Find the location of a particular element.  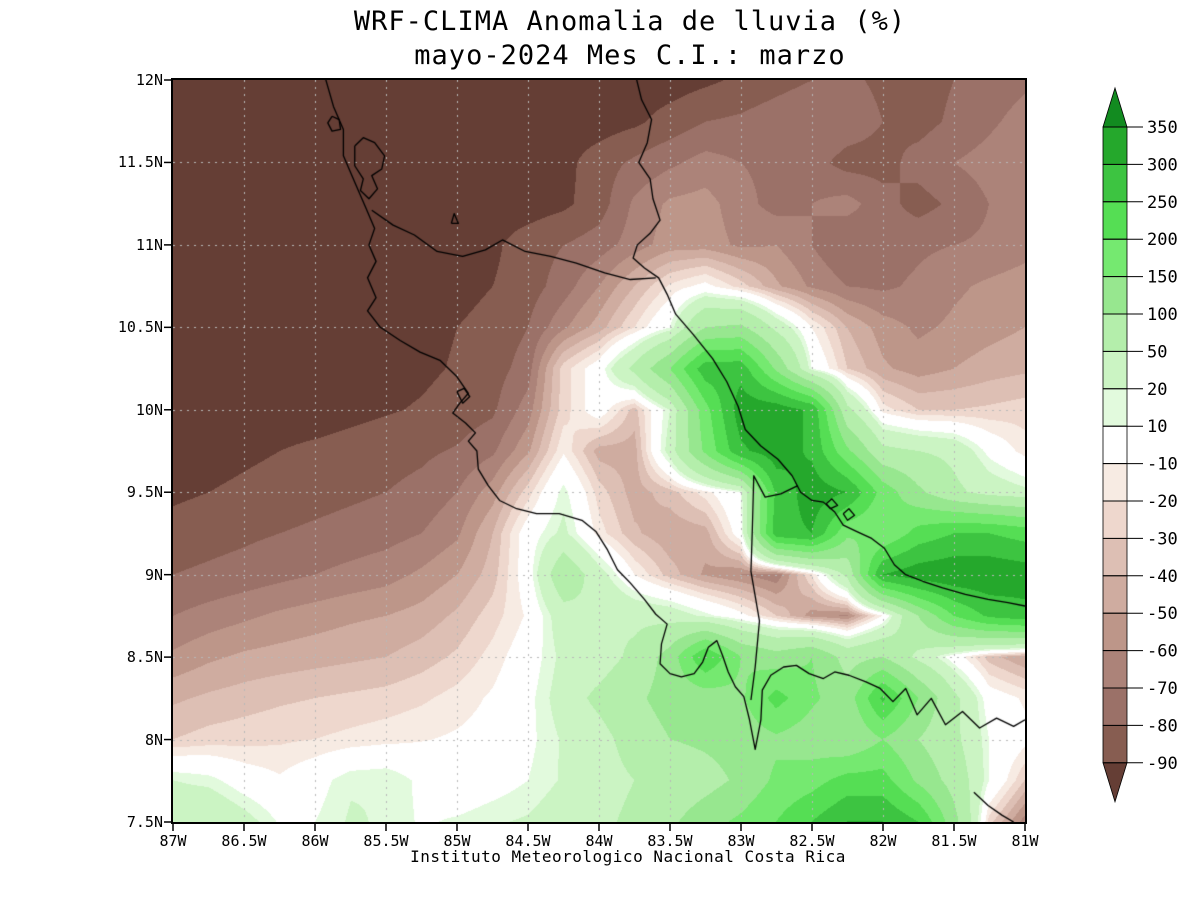

colorbar-tick-label: -60 is located at coordinates (1162, 652).